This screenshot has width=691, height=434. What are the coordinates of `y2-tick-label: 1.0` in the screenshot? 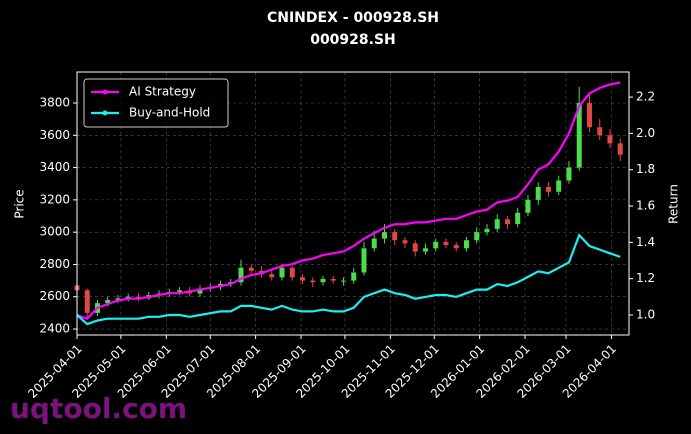 It's located at (645, 315).